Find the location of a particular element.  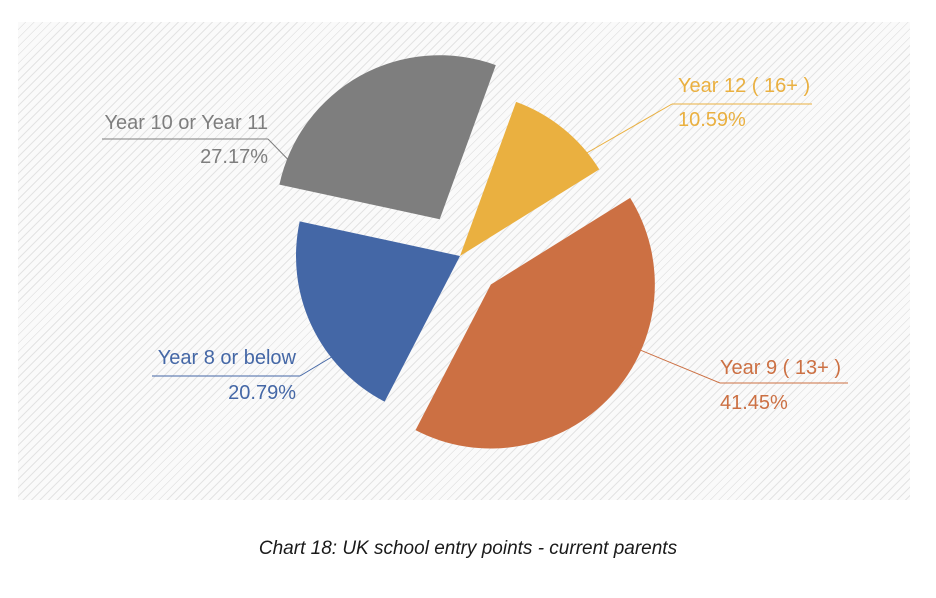

slice-value-year-12-16: 10.59% is located at coordinates (712, 120).